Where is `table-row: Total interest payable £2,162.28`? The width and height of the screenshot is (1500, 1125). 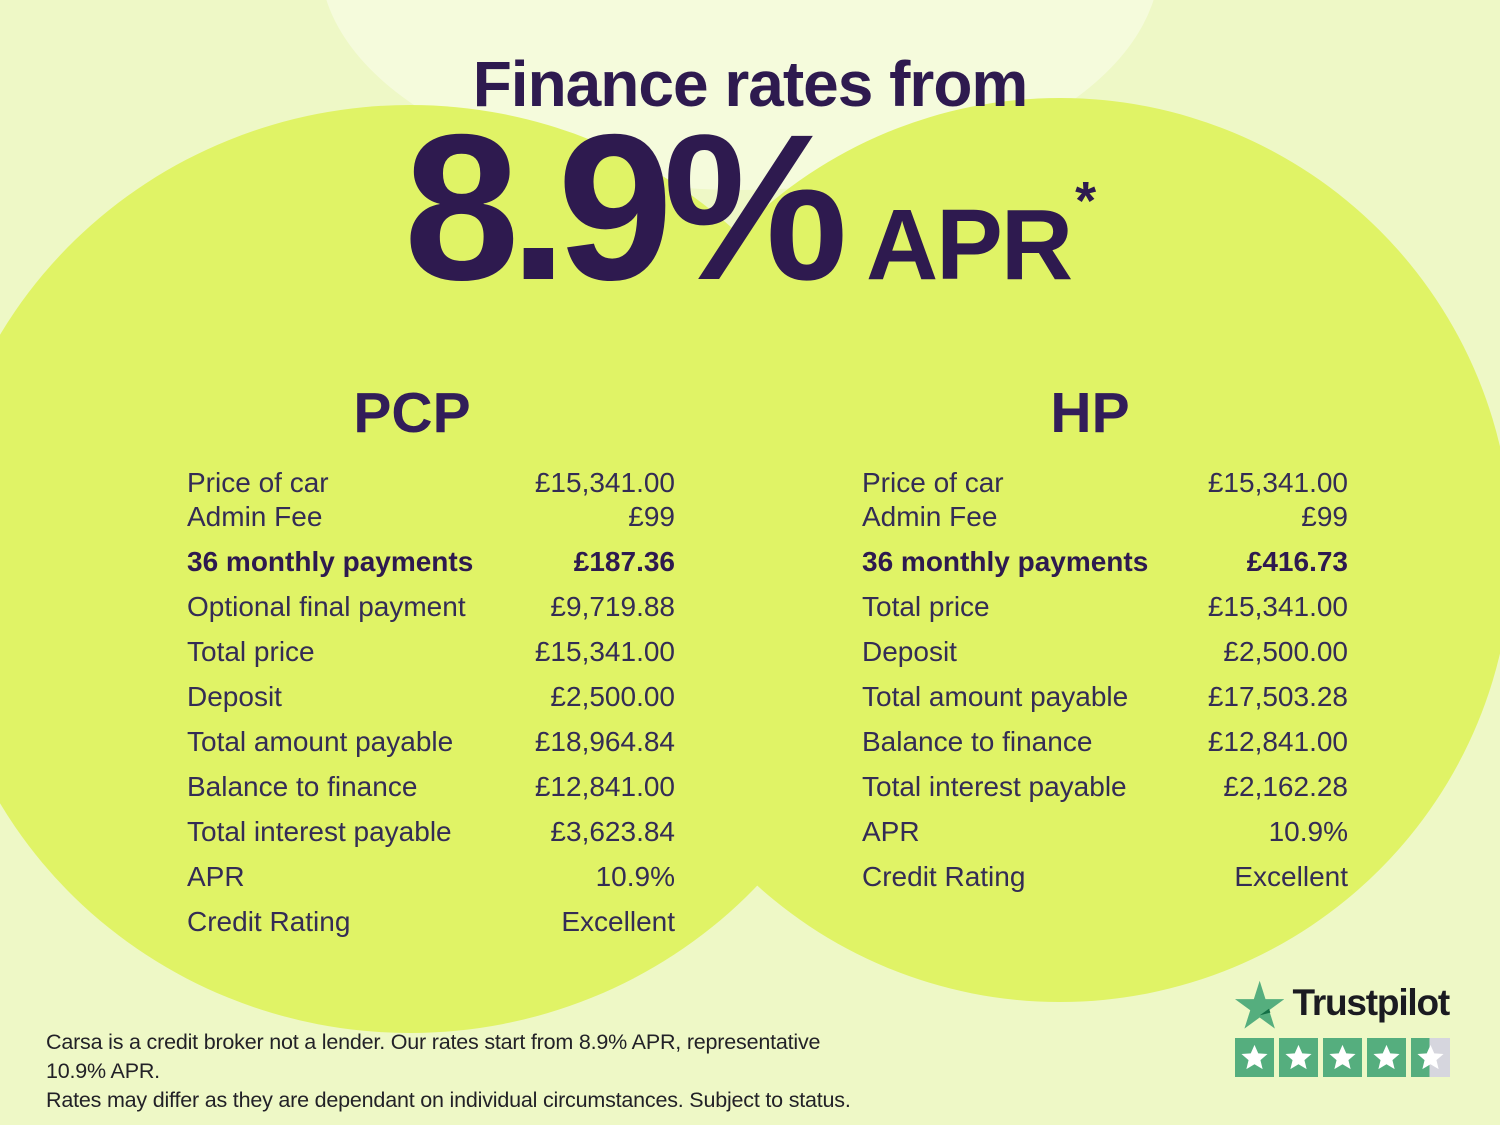 table-row: Total interest payable £2,162.28 is located at coordinates (1105, 787).